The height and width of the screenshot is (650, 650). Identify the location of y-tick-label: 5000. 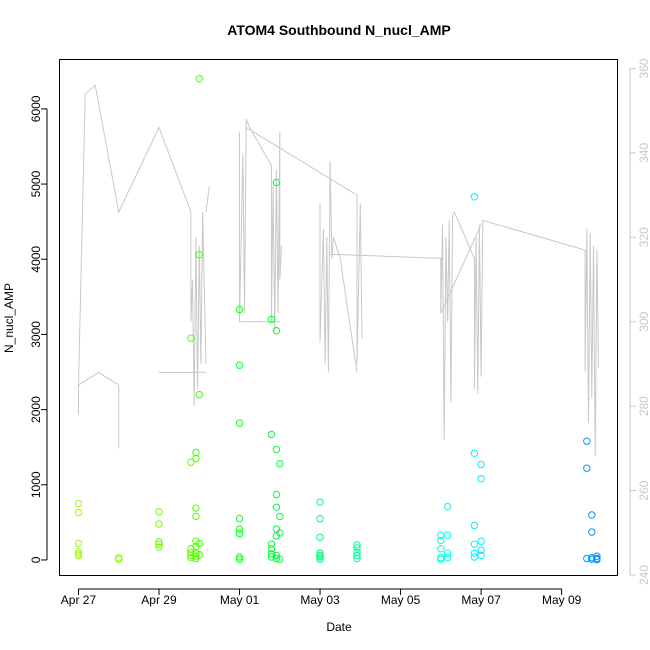
(36, 183).